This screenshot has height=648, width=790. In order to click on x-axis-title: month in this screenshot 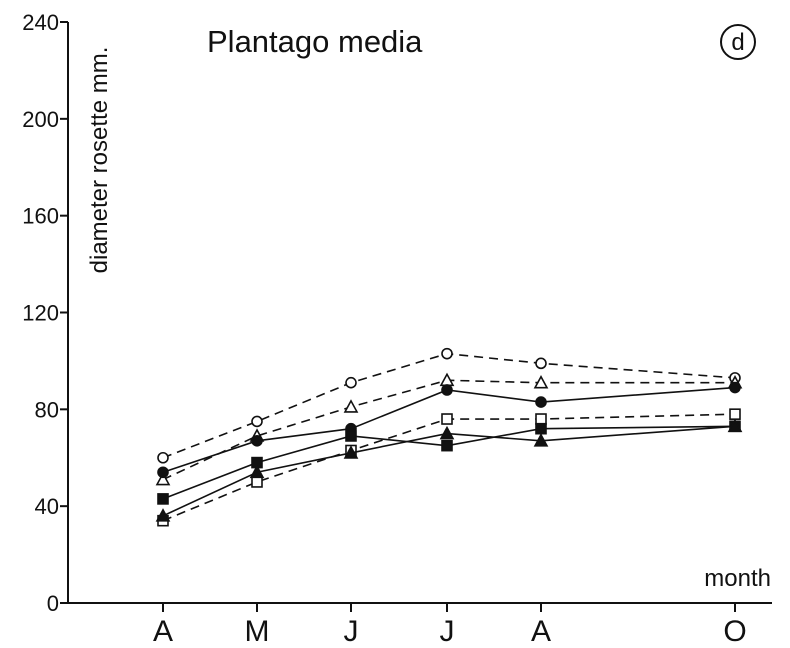, I will do `click(737, 578)`.